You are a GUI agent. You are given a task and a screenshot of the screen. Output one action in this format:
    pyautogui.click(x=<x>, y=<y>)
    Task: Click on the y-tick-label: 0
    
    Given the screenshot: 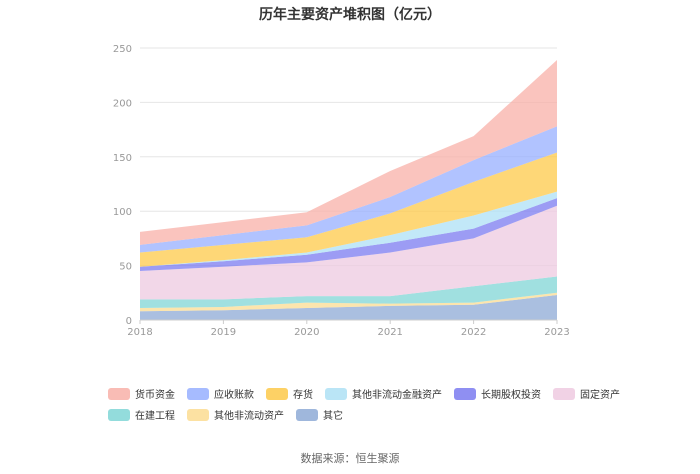 What is the action you would take?
    pyautogui.click(x=129, y=321)
    